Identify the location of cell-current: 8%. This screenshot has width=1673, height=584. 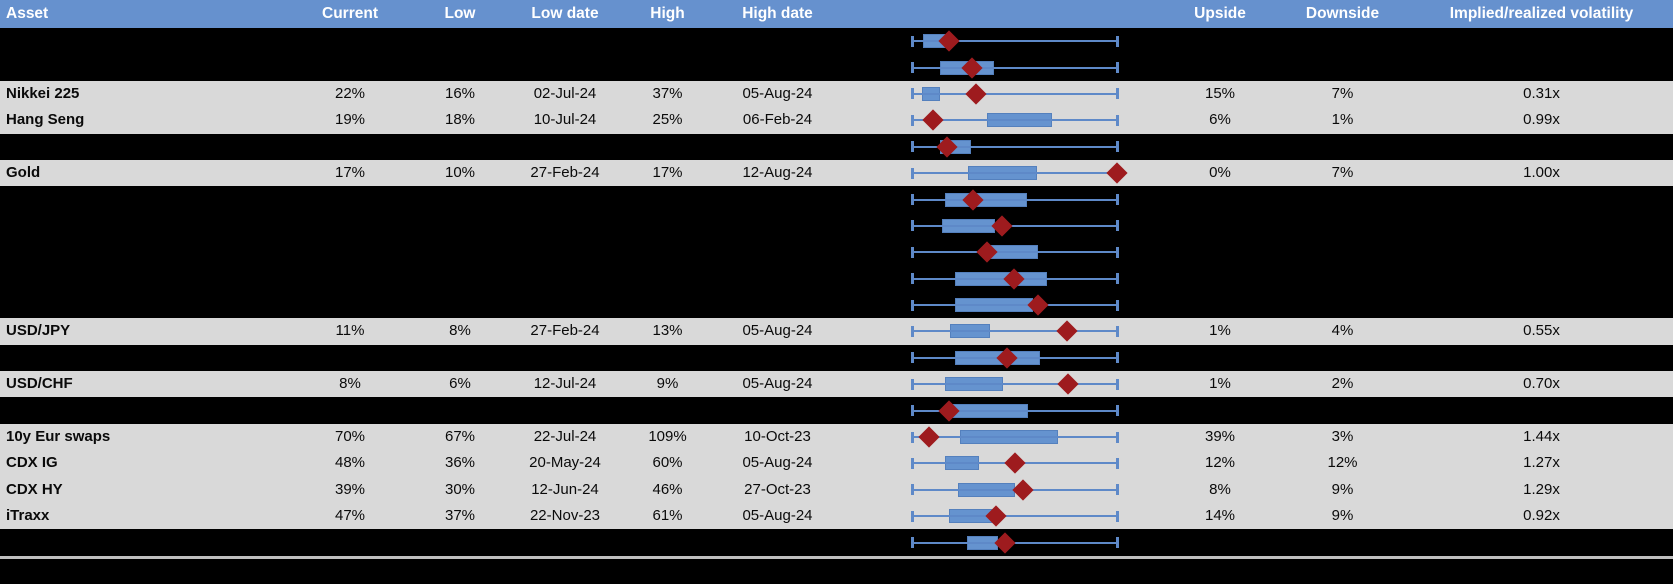
(350, 384).